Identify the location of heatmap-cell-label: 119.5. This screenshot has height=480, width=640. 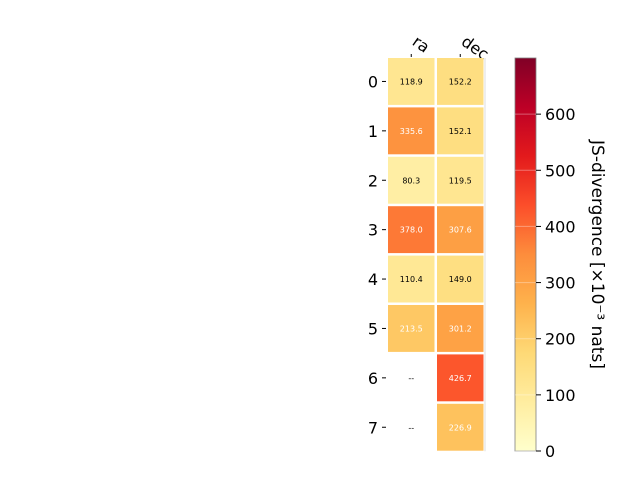
(460, 180).